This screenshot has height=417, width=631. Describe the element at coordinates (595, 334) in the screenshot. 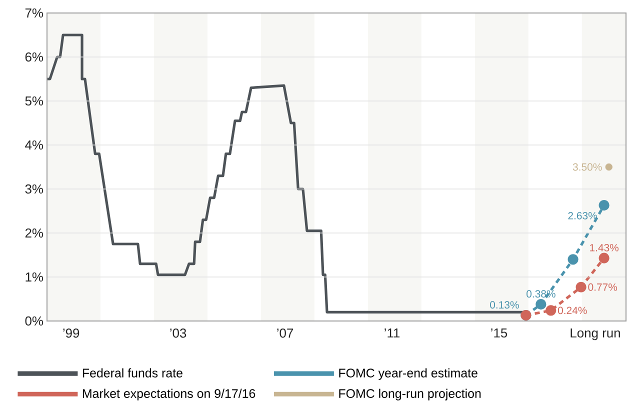

I see `x-tick-label: Long run` at that location.